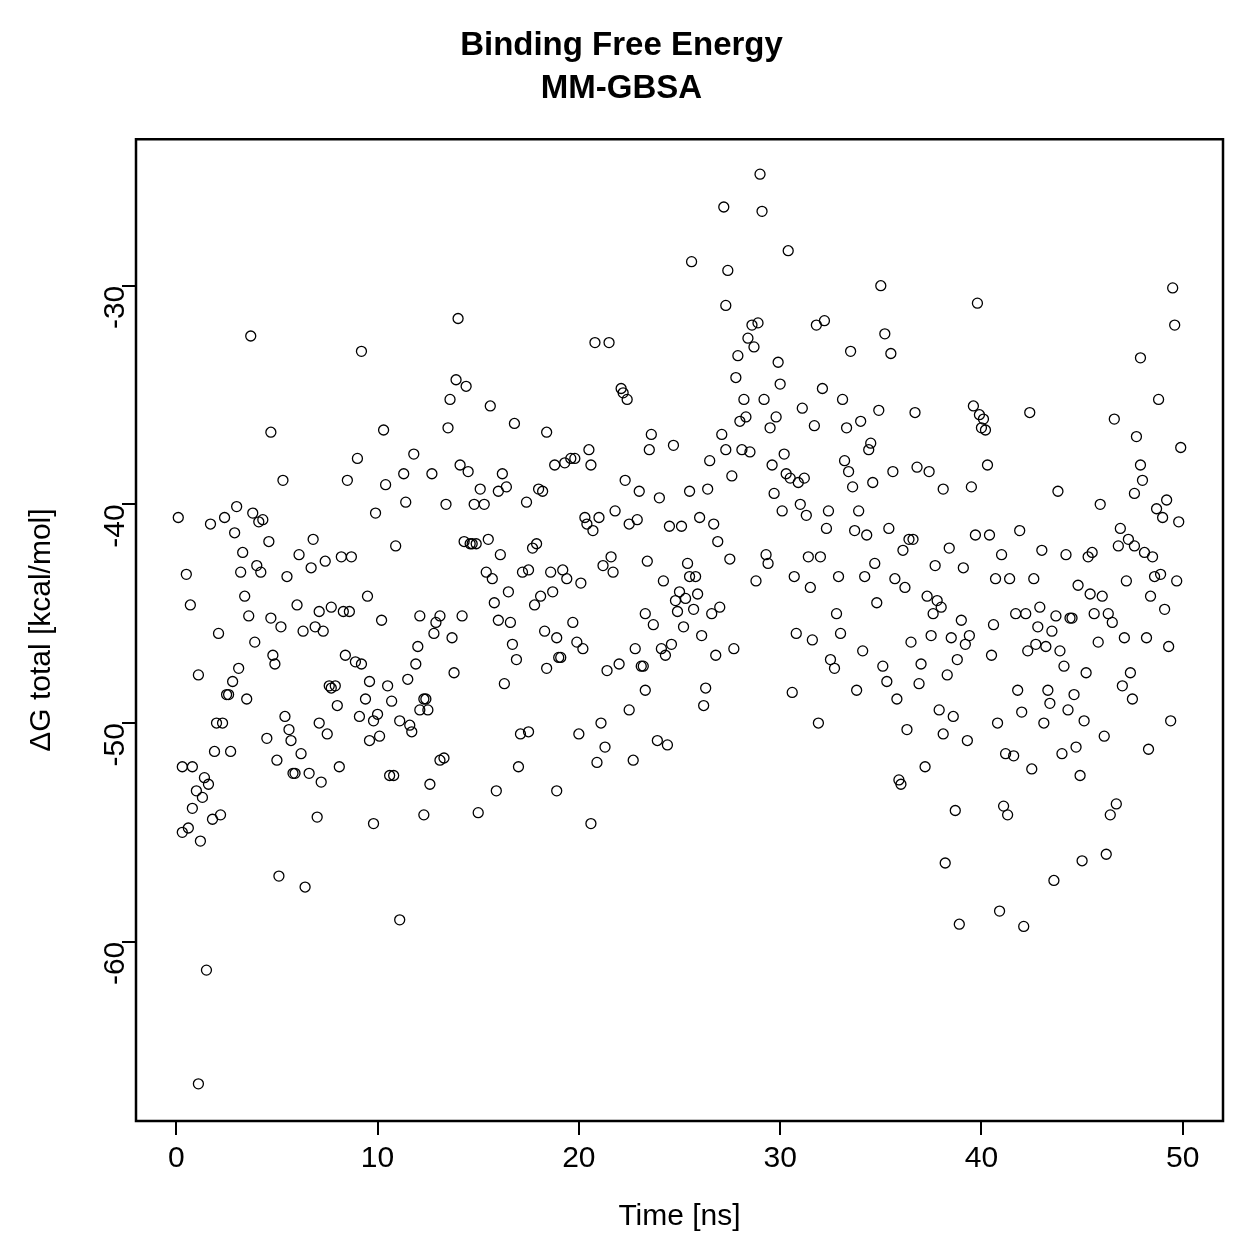 The width and height of the screenshot is (1259, 1259). Describe the element at coordinates (981, 1157) in the screenshot. I see `x-tick-label: 40` at that location.